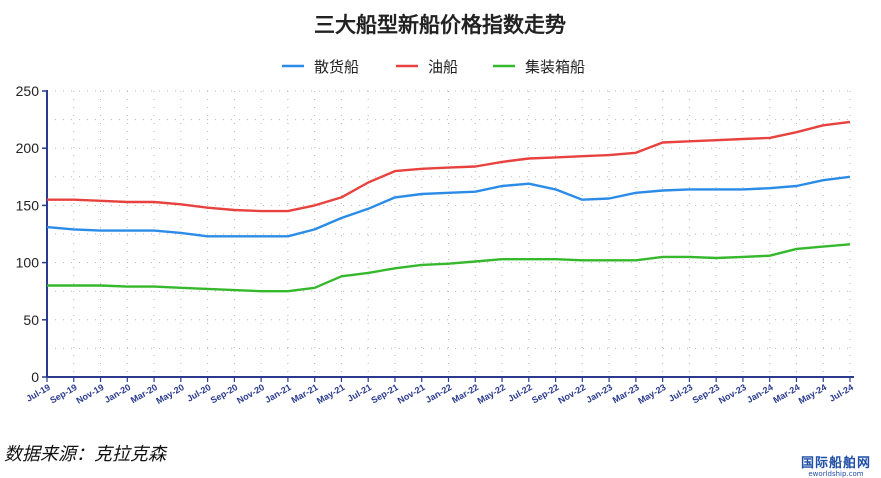 This screenshot has height=478, width=881. Describe the element at coordinates (681, 393) in the screenshot. I see `x-tick-label: Jul-23` at that location.